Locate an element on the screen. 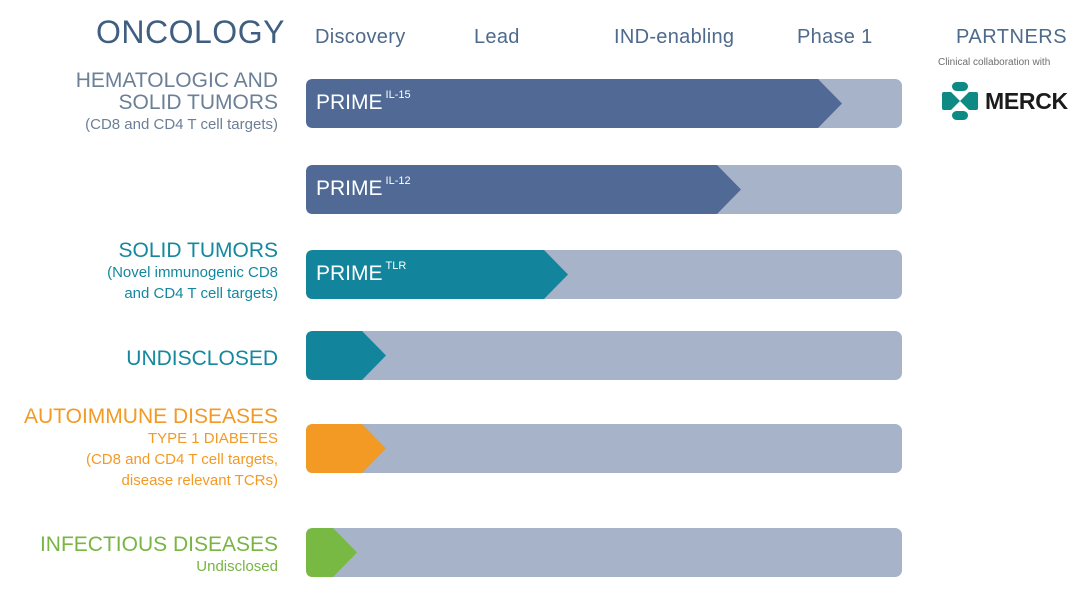 The image size is (1080, 603). stage-header-discovery: Discovery is located at coordinates (360, 37).